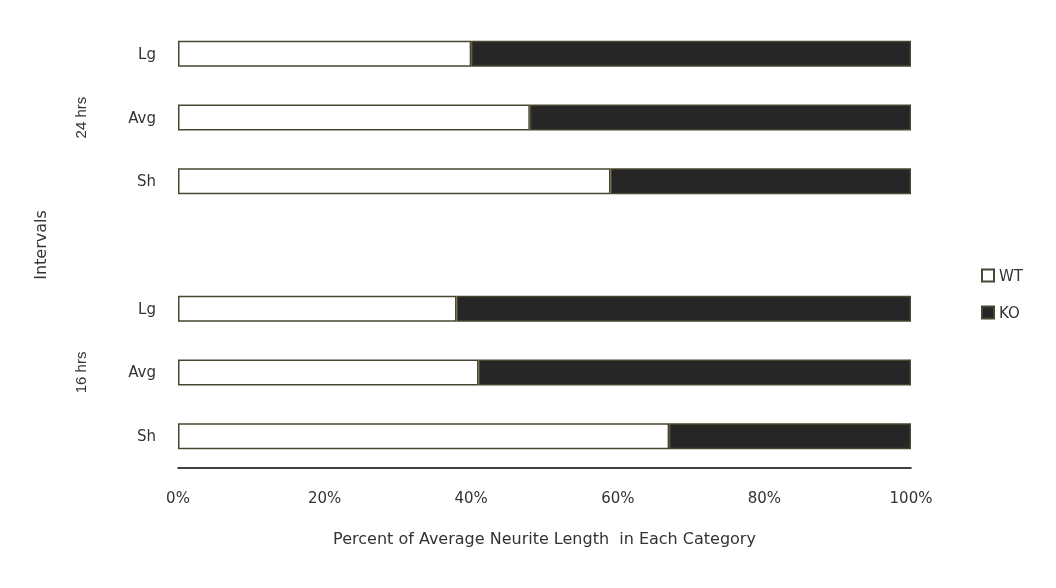 Image resolution: width=1056 pixels, height=588 pixels. What do you see at coordinates (178, 497) in the screenshot?
I see `x-tick-label: 0%` at bounding box center [178, 497].